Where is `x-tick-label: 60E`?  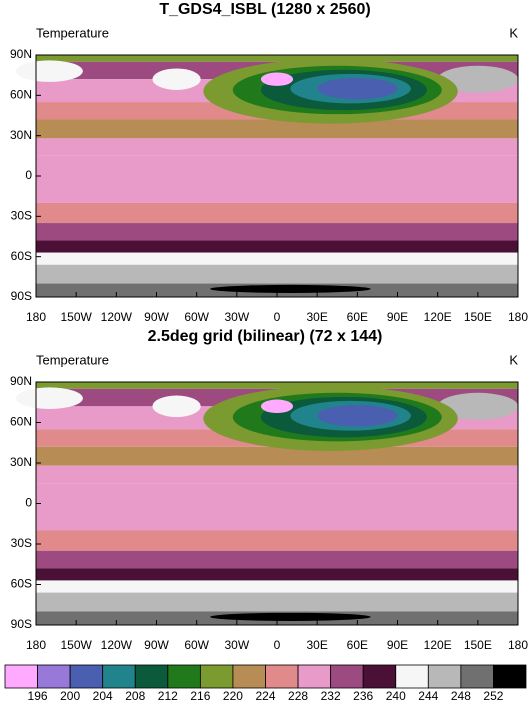 x-tick-label: 60E is located at coordinates (357, 317).